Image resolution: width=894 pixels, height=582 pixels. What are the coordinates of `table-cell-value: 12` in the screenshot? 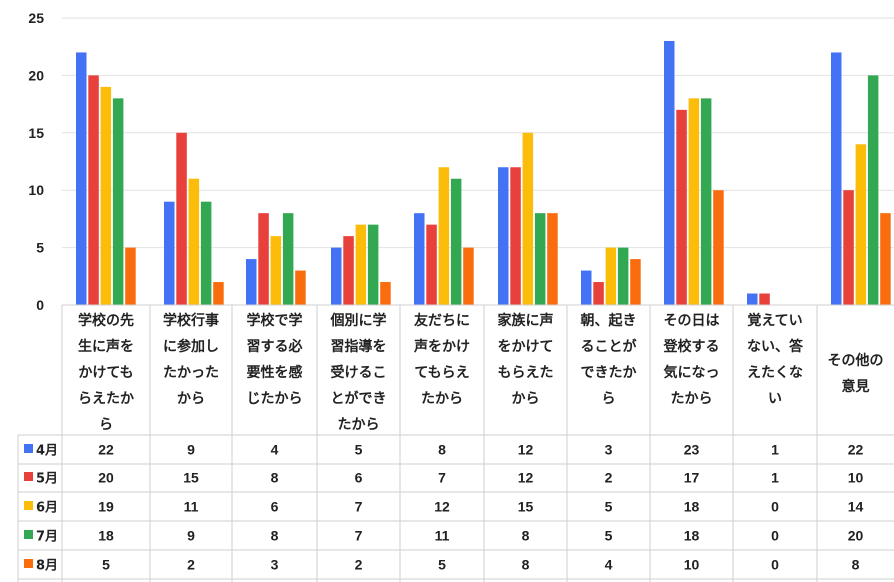 It's located at (442, 507).